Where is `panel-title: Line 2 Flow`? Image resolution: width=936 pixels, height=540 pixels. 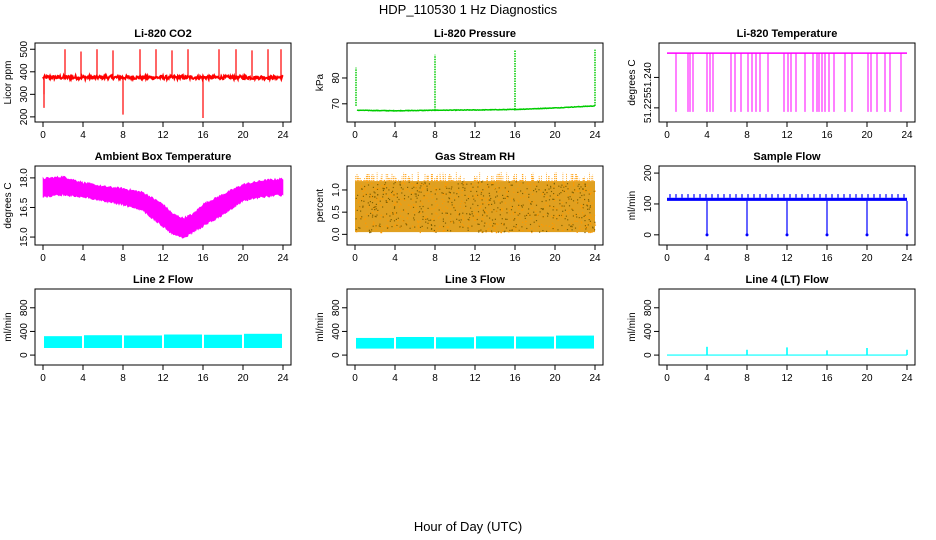
panel-title: Line 2 Flow is located at coordinates (163, 280).